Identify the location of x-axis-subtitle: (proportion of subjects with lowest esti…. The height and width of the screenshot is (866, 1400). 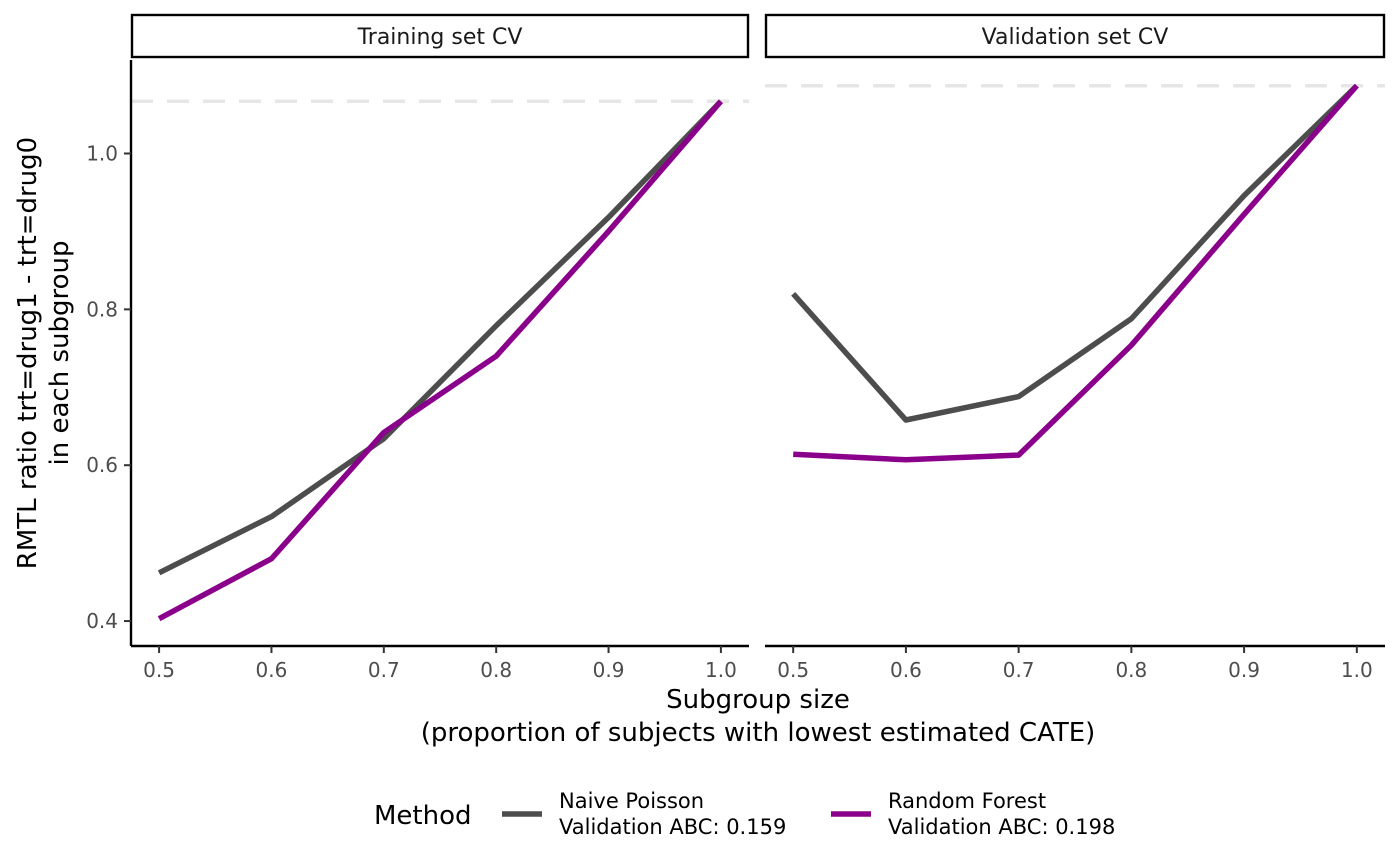
(758, 733).